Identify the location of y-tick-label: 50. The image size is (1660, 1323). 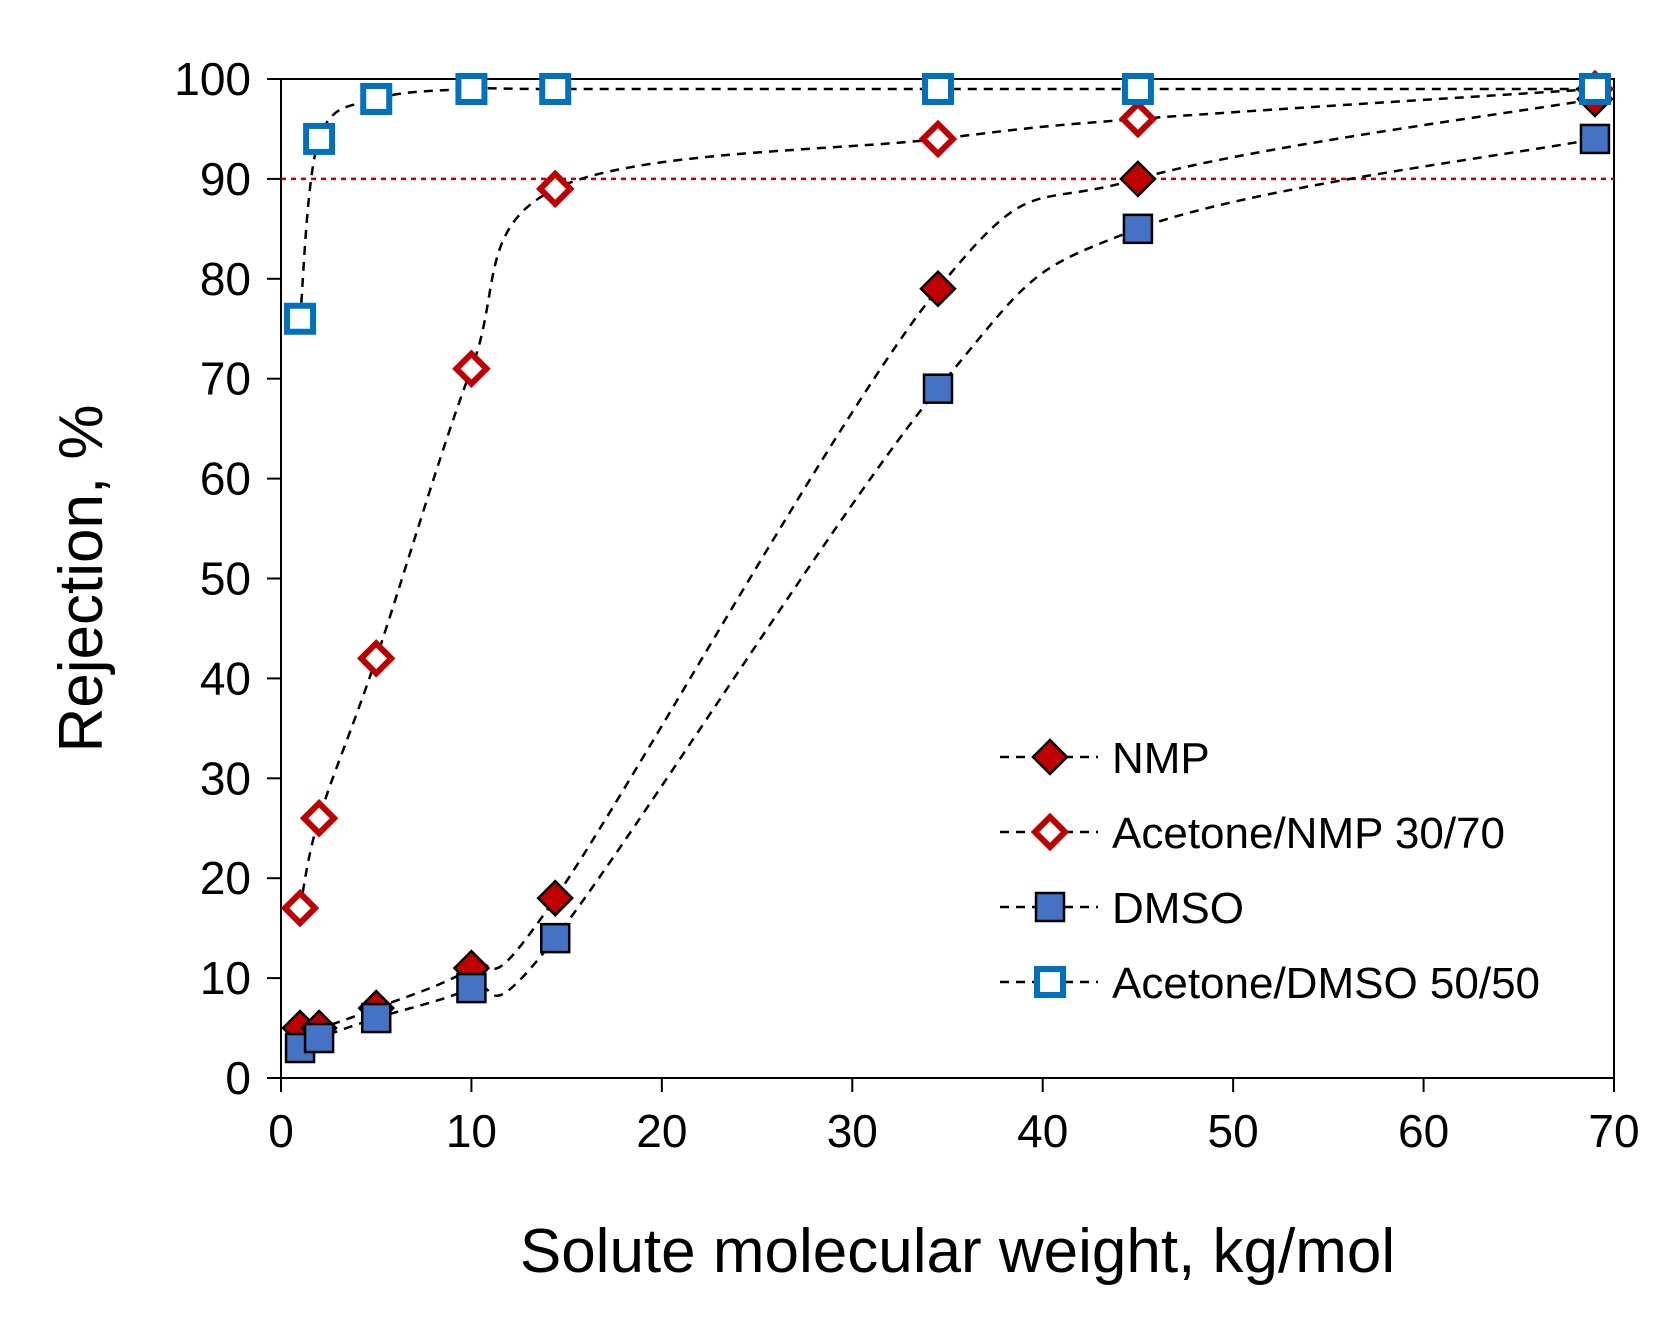
(225, 579).